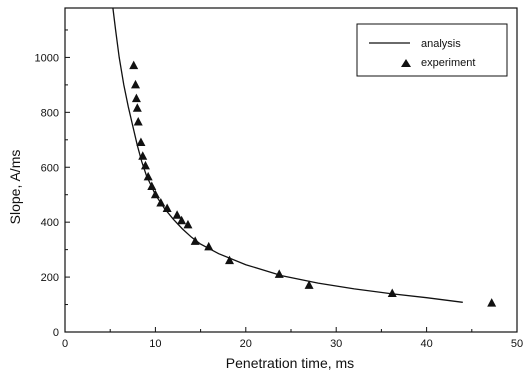 Image resolution: width=527 pixels, height=374 pixels. Describe the element at coordinates (517, 344) in the screenshot. I see `x-tick-label: 50` at that location.